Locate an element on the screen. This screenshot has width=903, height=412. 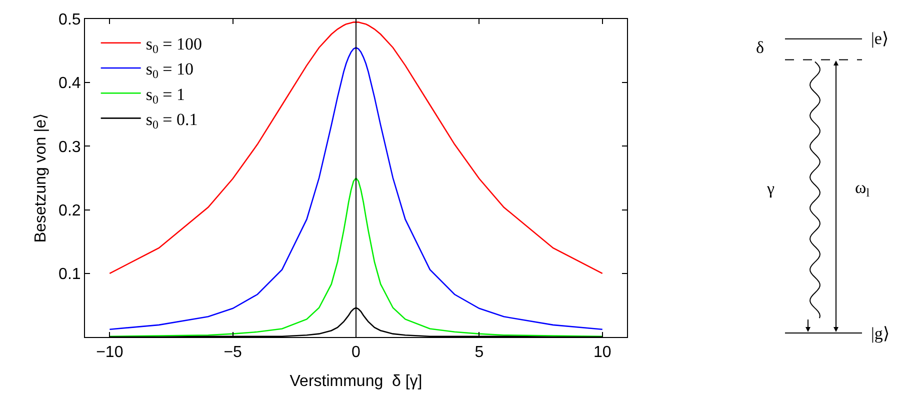
legend-label: s$_{0}$ = 10 is located at coordinates (170, 71).